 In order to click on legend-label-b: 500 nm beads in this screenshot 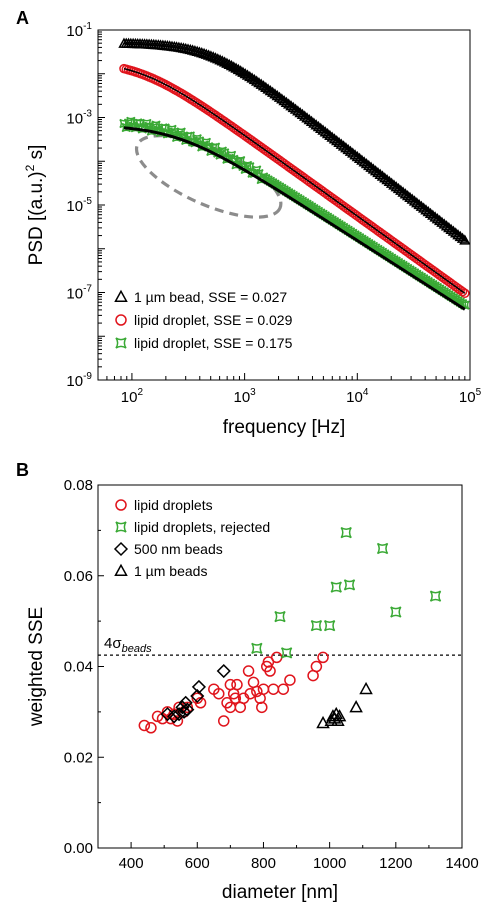, I will do `click(178, 549)`.